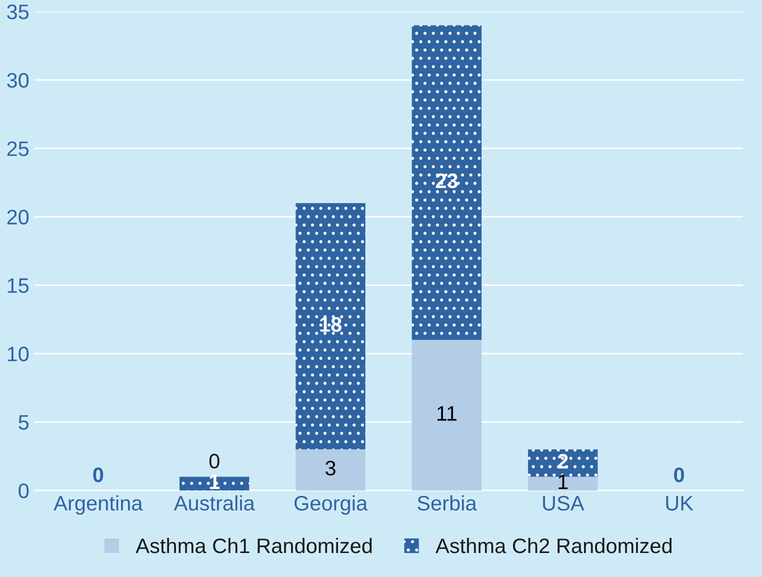  I want to click on y-tick-label: 15, so click(18, 285).